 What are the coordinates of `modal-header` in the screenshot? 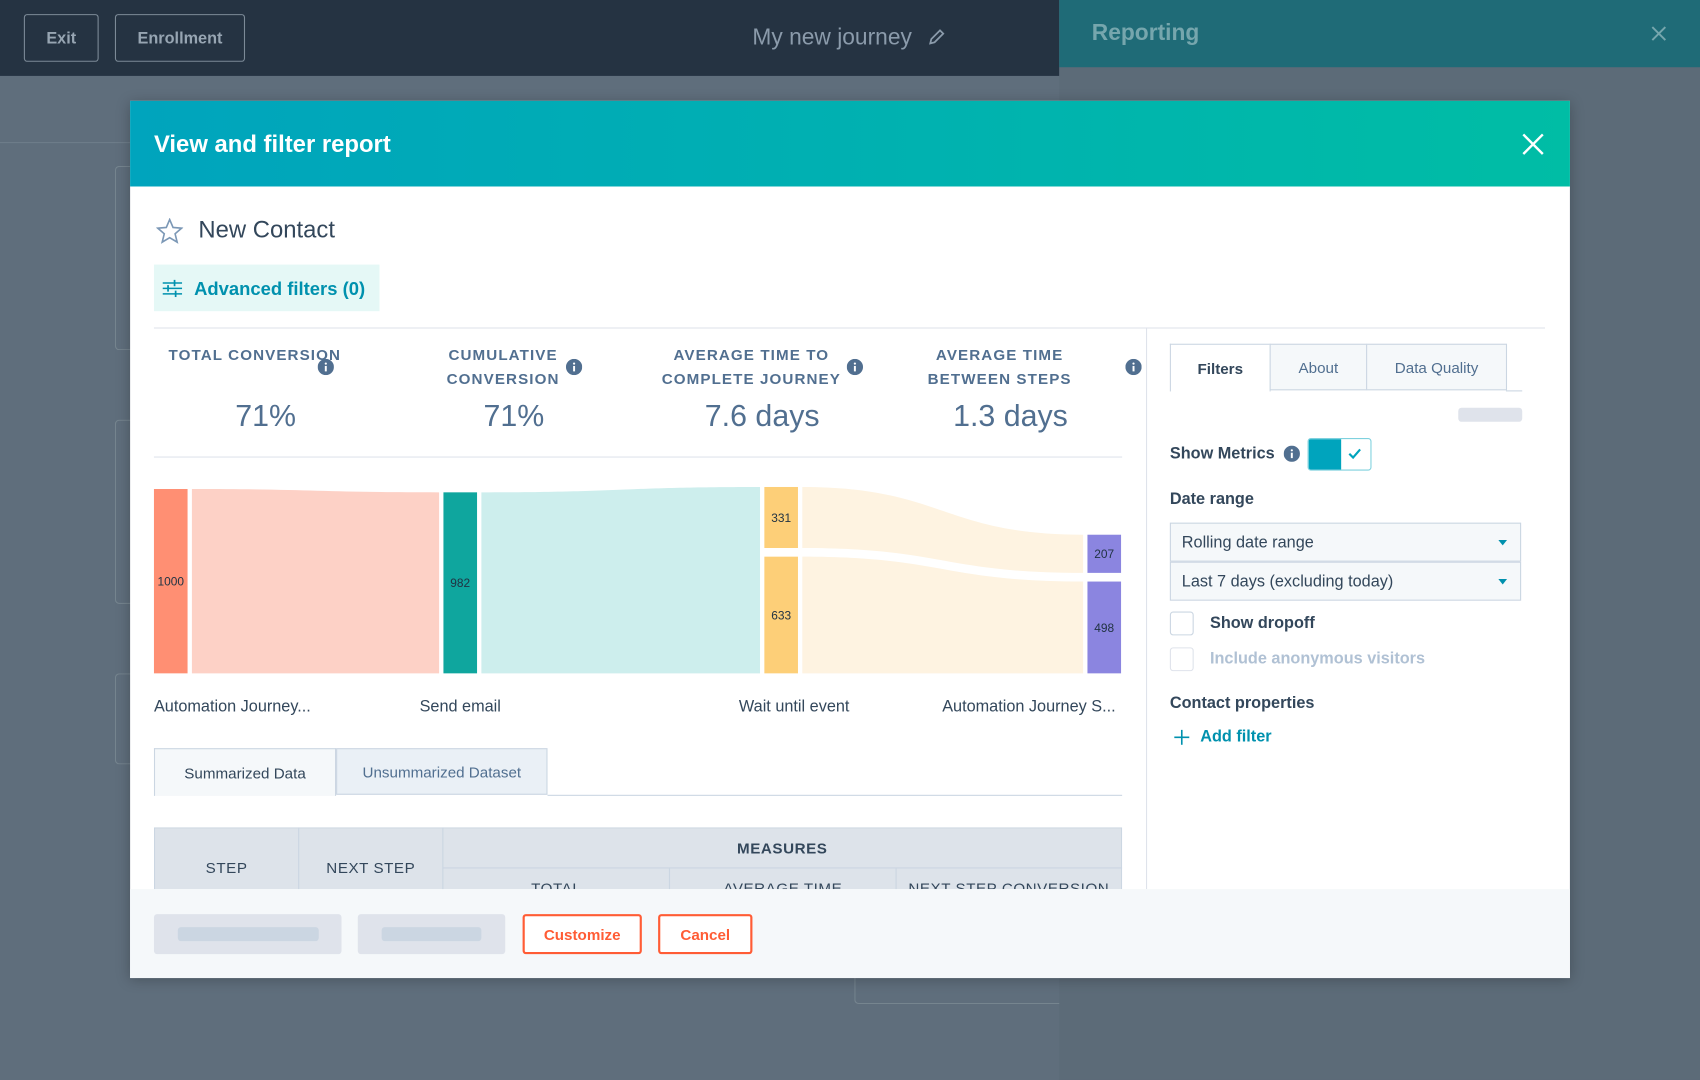 It's located at (850, 143).